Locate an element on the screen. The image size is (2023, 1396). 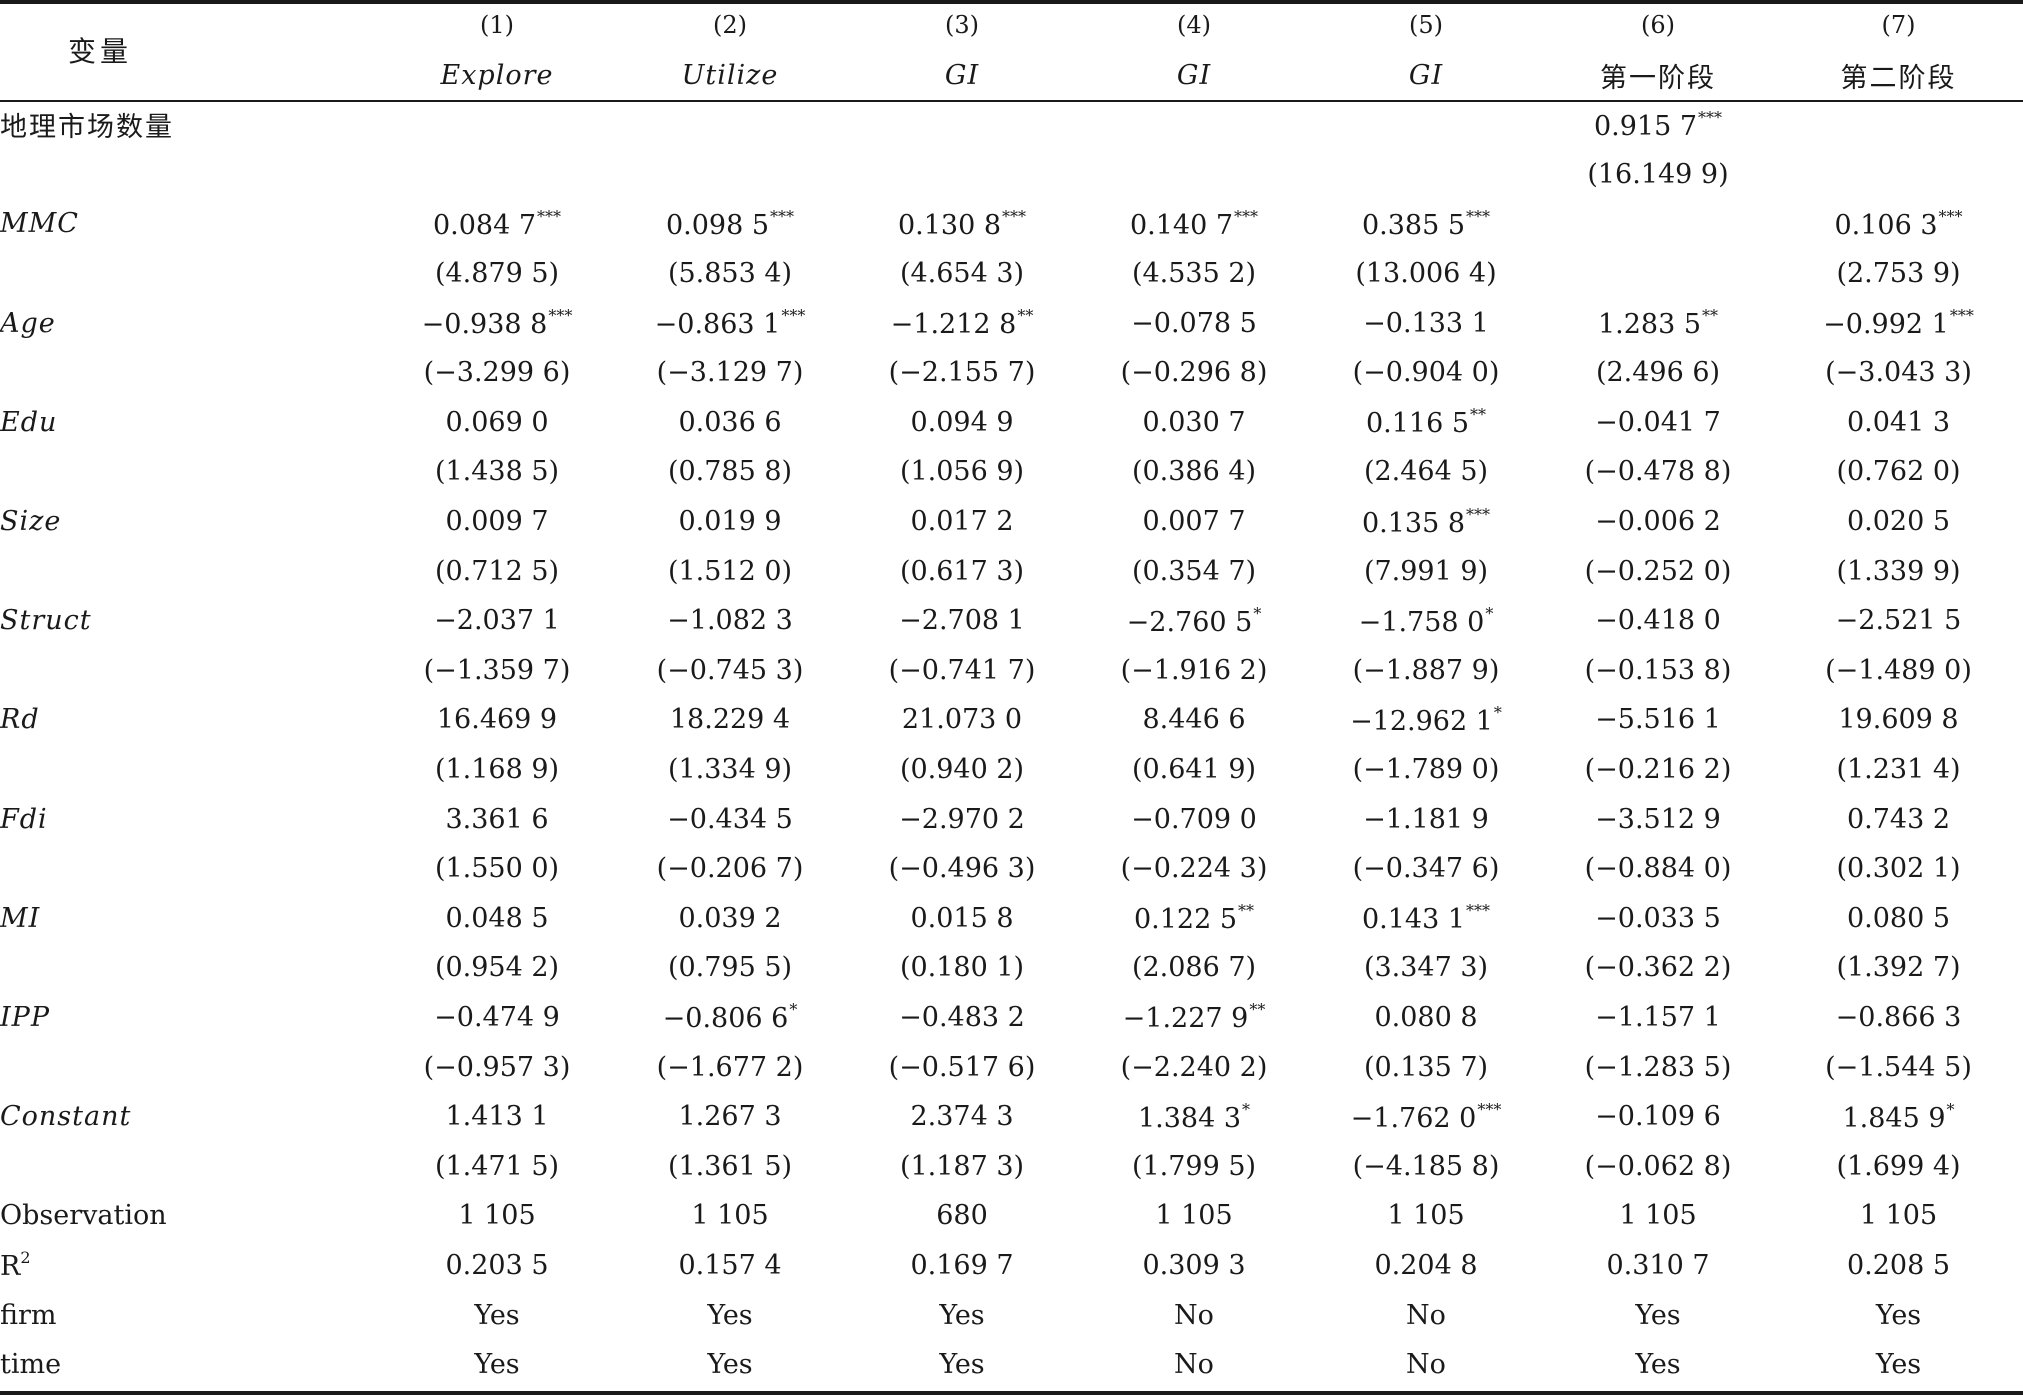
t-statistic: (0.795 5) is located at coordinates (730, 968).